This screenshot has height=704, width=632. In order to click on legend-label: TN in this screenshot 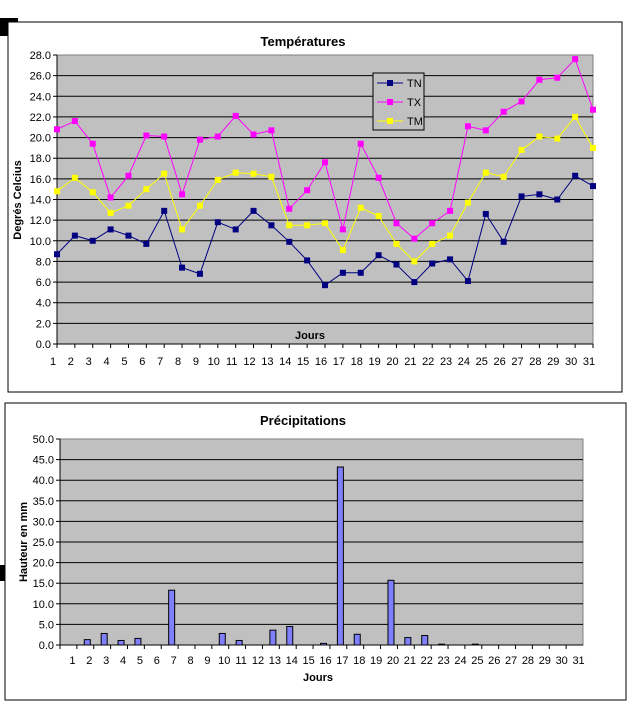, I will do `click(414, 84)`.